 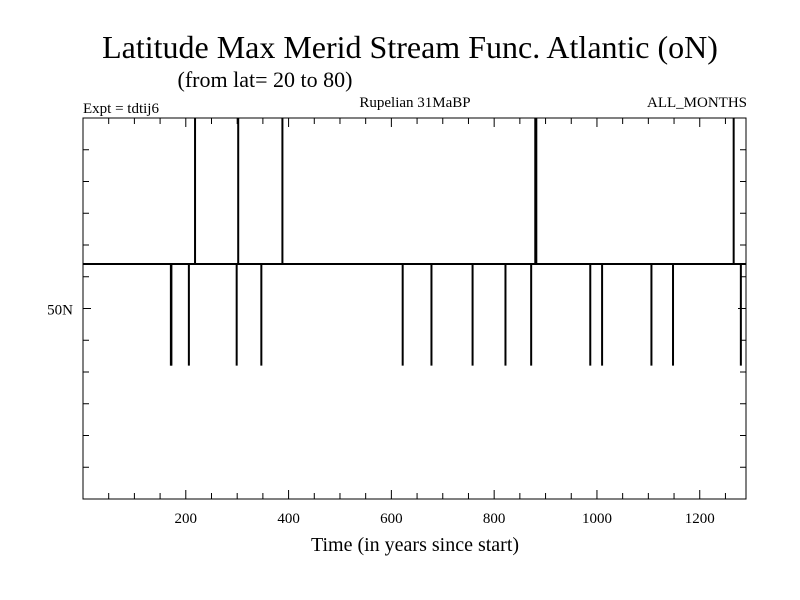 I want to click on x-tick-label: 800, so click(x=494, y=519).